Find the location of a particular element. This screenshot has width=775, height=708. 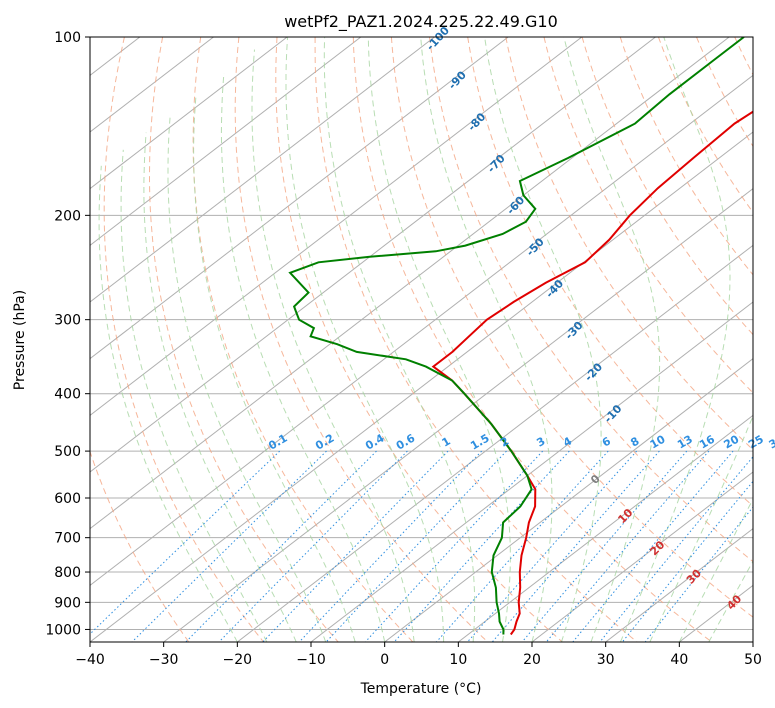

y-tick-label: 500 is located at coordinates (67, 452).